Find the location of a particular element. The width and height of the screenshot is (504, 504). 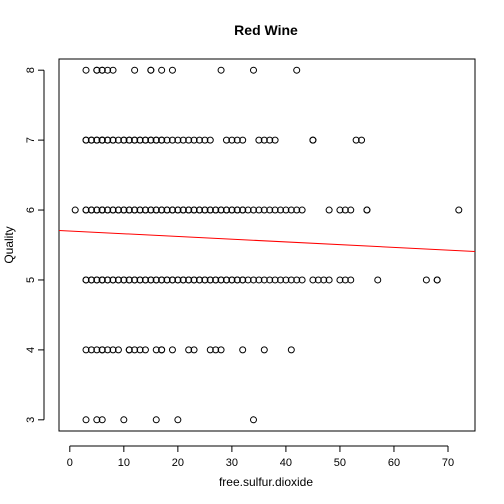

x-tick-label: 60 is located at coordinates (394, 463).